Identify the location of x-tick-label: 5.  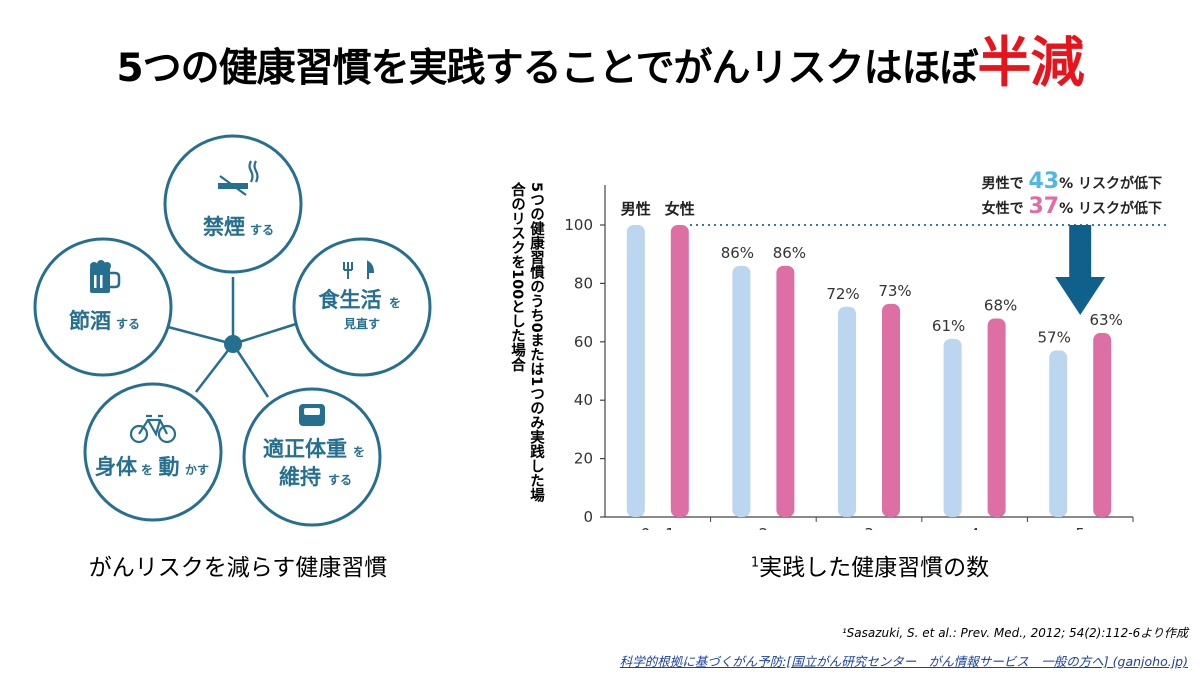
(1080, 527).